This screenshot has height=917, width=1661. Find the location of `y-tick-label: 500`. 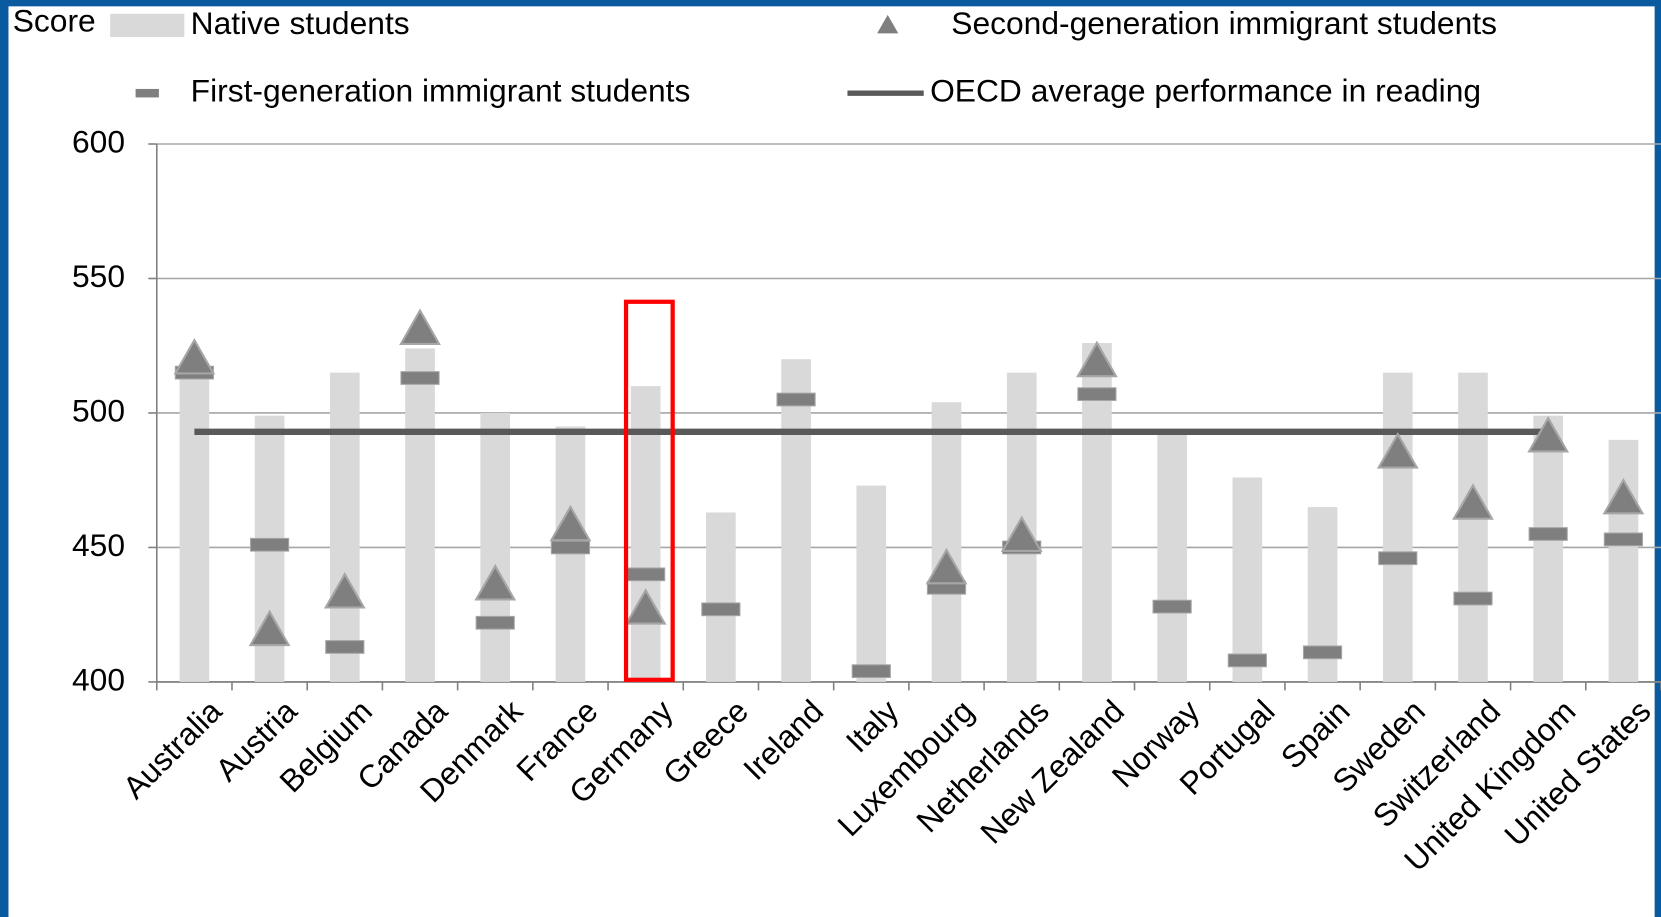

y-tick-label: 500 is located at coordinates (98, 410).